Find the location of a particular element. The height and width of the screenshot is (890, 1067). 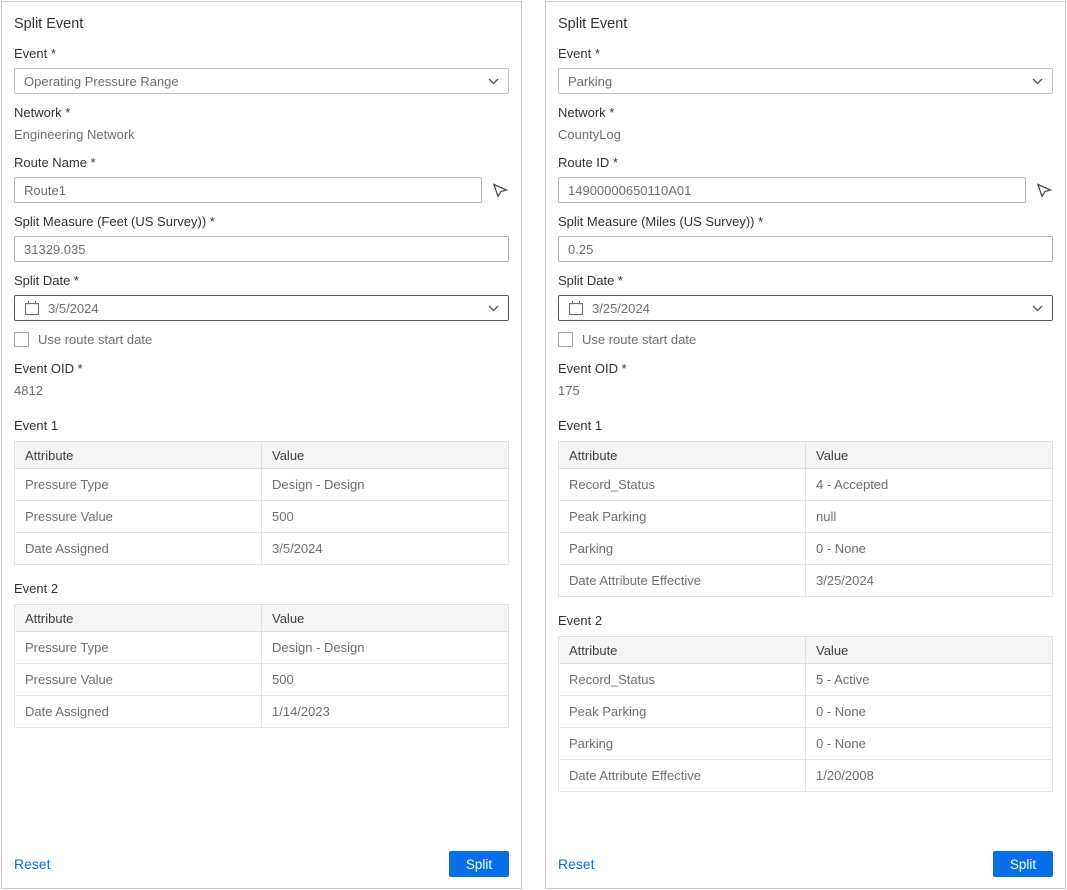

date-field: Split Date * 3/25/2024 is located at coordinates (805, 297).